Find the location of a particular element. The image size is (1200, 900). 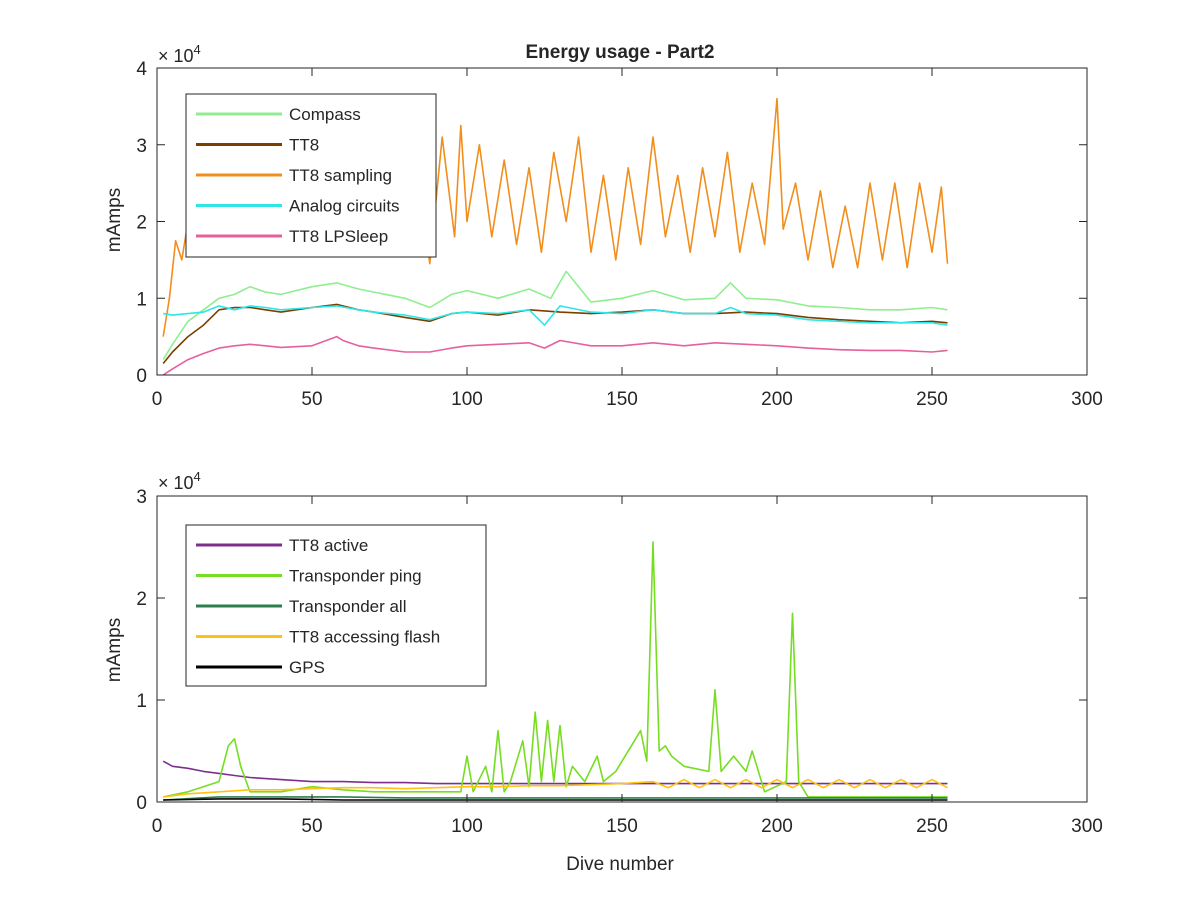

bottom-y-multiplier-base: × 10 is located at coordinates (176, 483).